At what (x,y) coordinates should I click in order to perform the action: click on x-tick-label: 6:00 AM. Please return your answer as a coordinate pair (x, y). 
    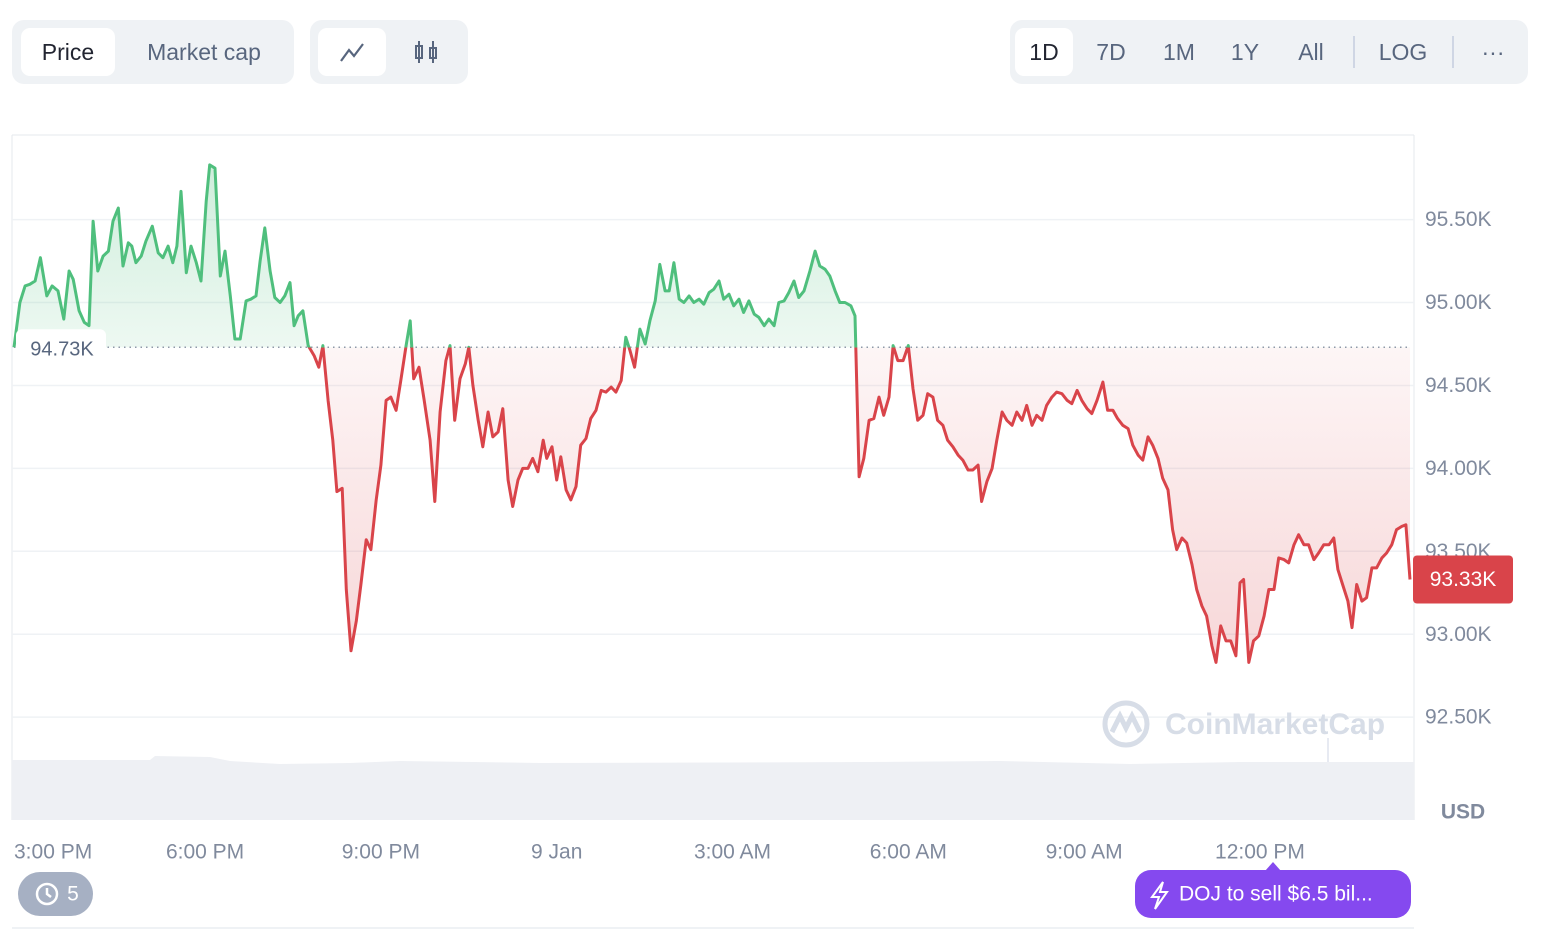
    Looking at the image, I should click on (908, 852).